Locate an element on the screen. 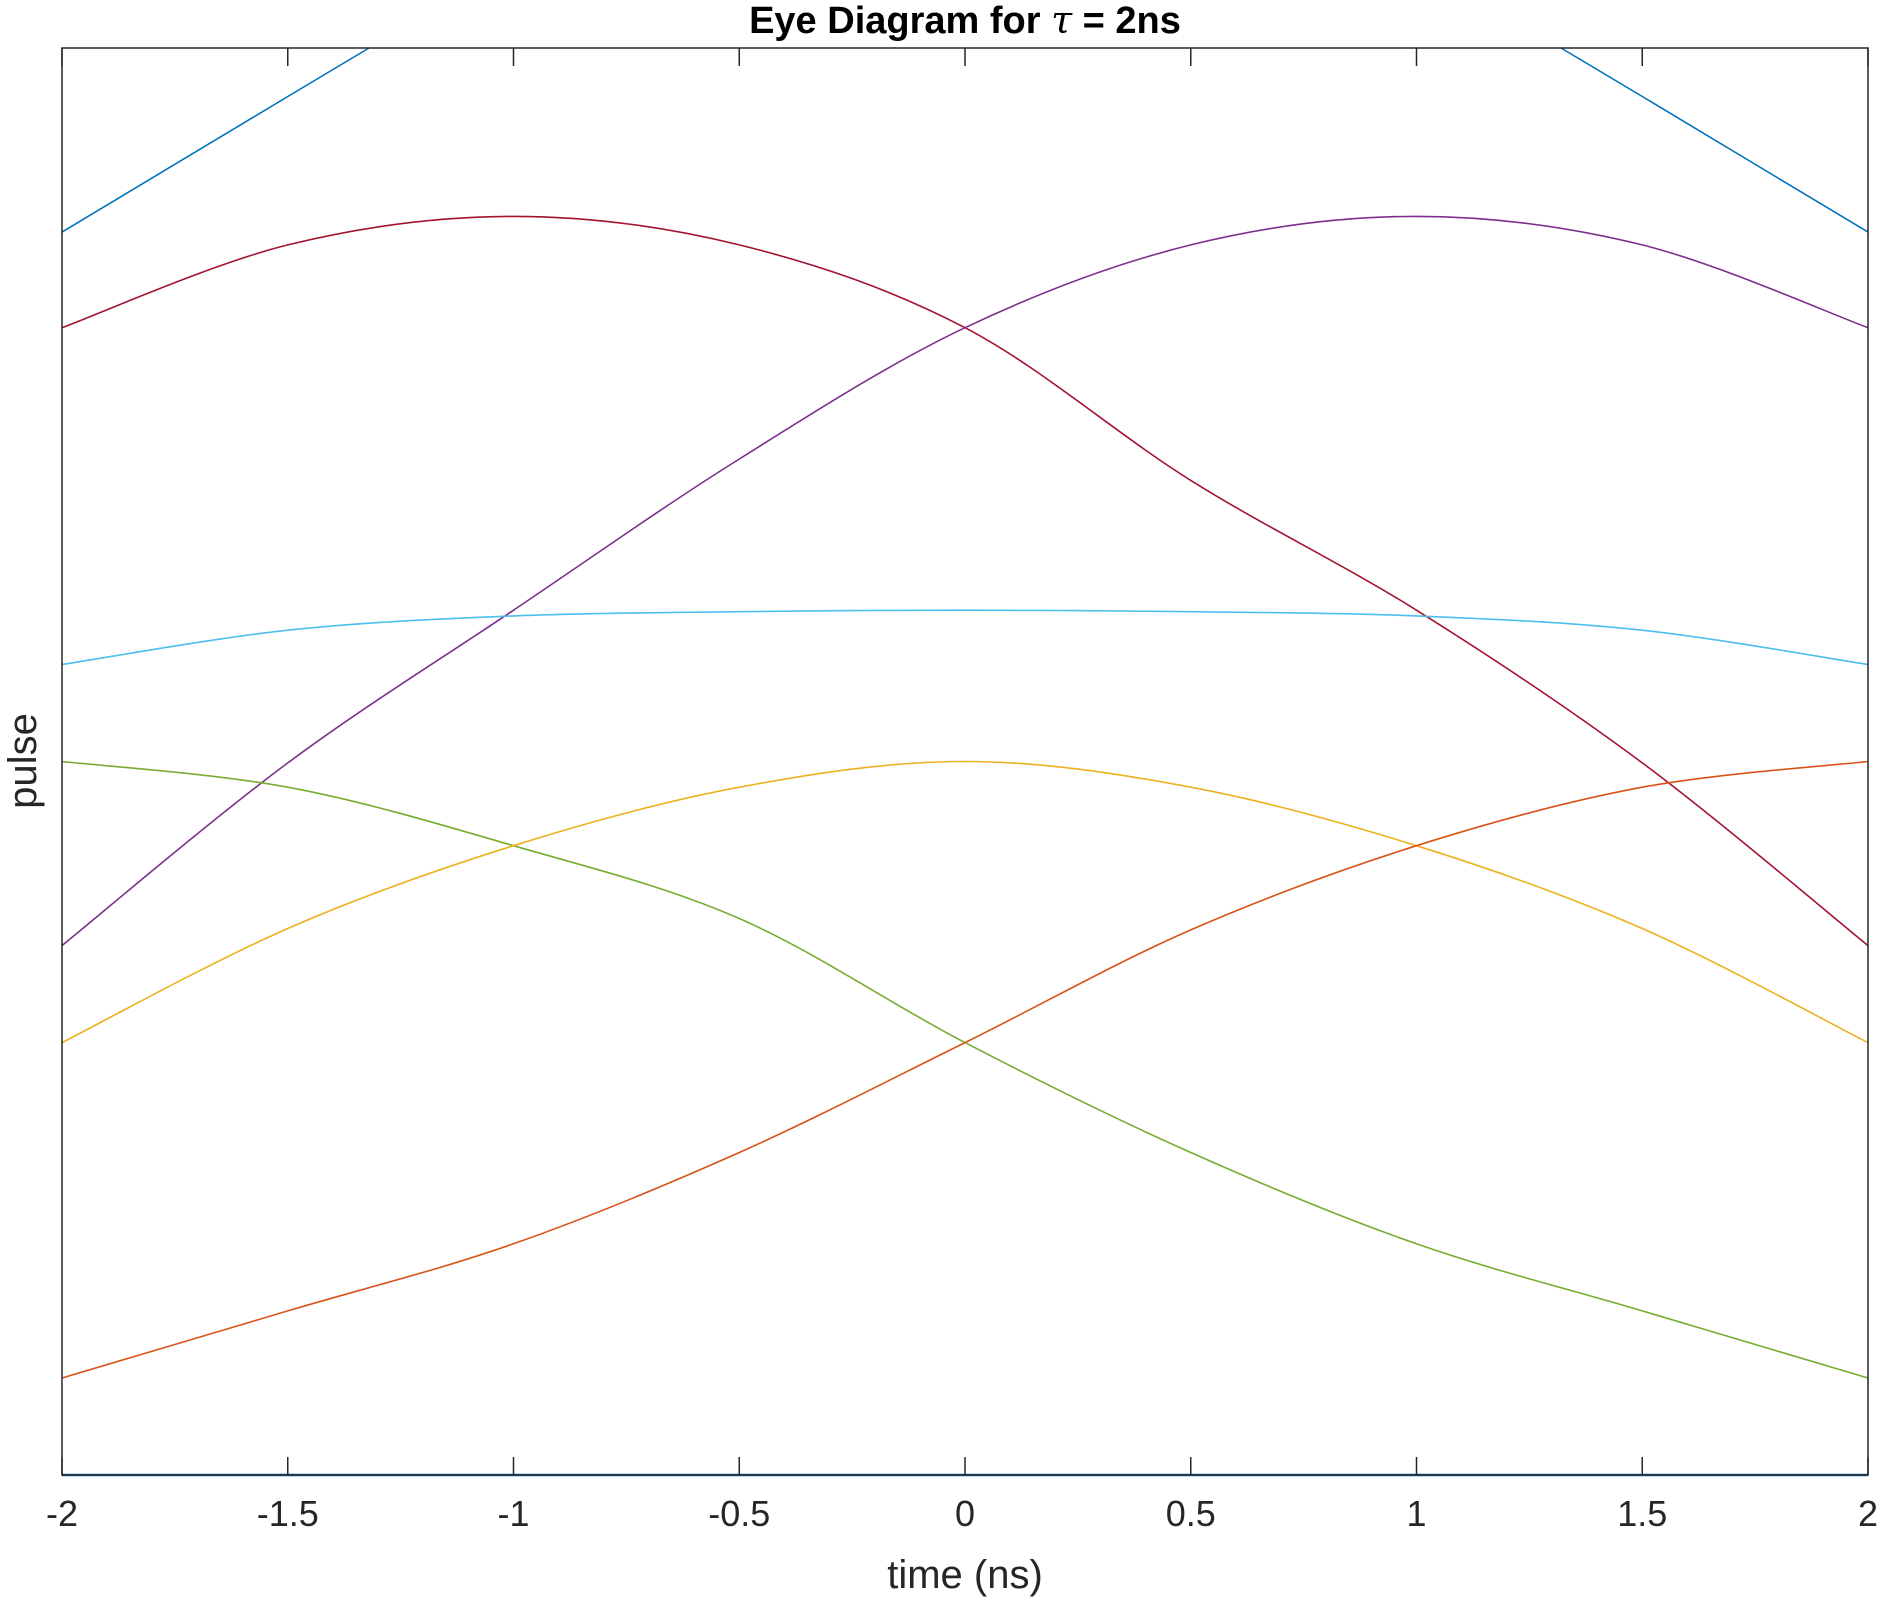 This screenshot has height=1601, width=1881. chart-title-suffix: = 2ns is located at coordinates (1126, 21).